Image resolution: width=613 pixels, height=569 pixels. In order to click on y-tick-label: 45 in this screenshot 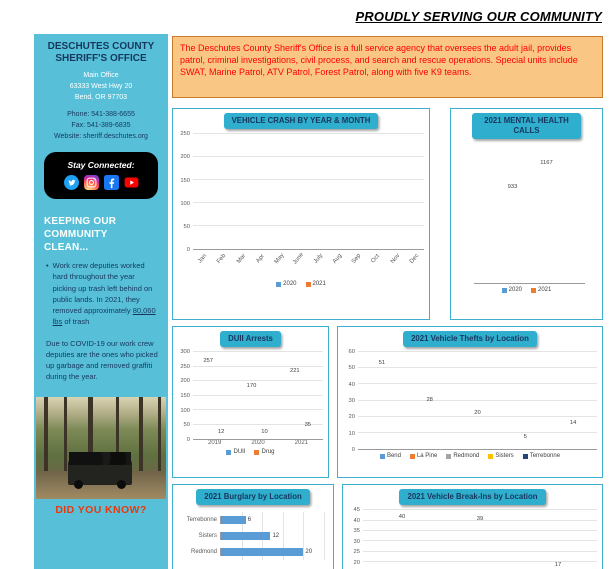, I will do `click(356, 510)`.